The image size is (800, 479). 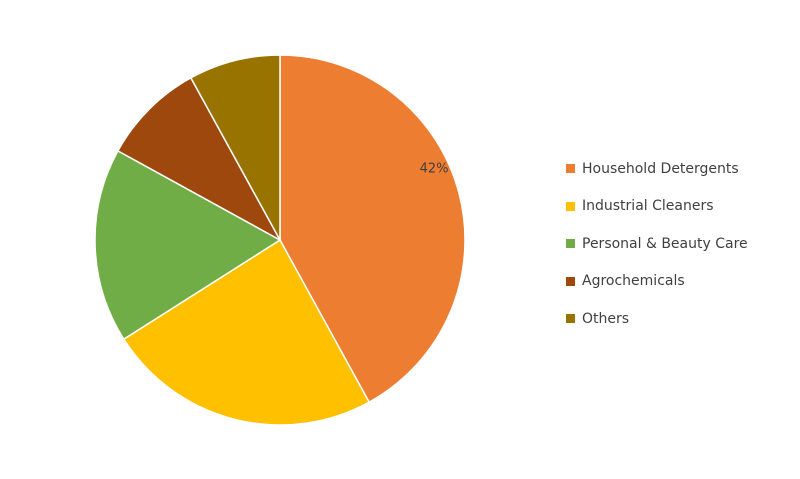 I want to click on legend-label: Industrial Cleaners, so click(x=648, y=206).